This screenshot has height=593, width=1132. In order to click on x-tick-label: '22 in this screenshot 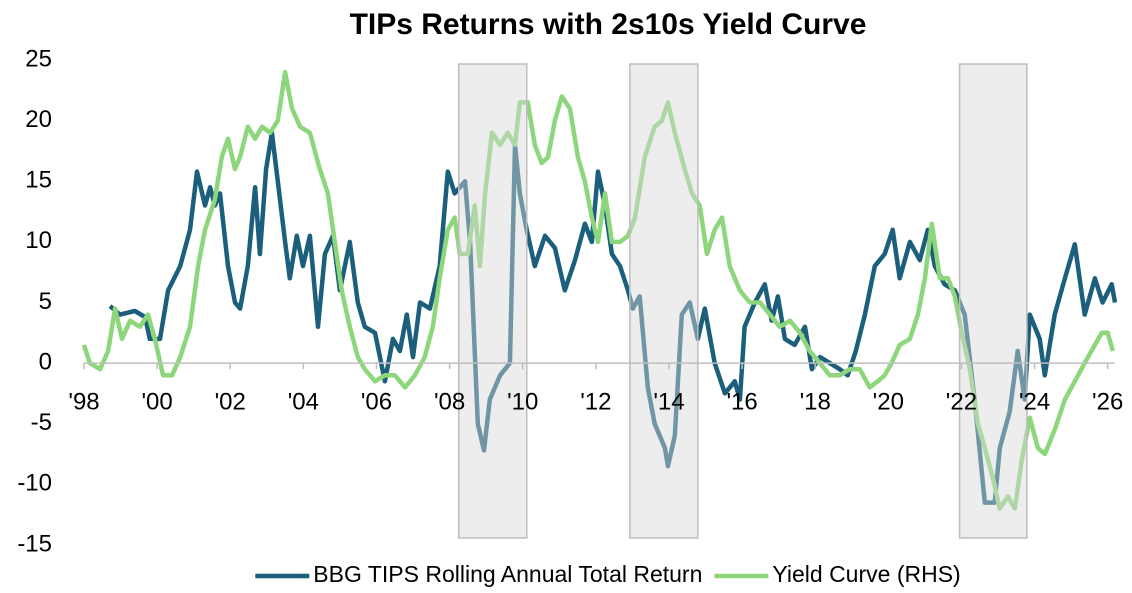, I will do `click(961, 401)`.